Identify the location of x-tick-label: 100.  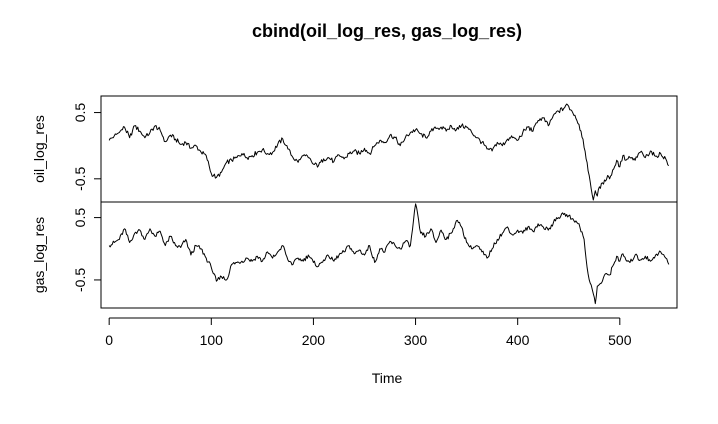
(212, 340).